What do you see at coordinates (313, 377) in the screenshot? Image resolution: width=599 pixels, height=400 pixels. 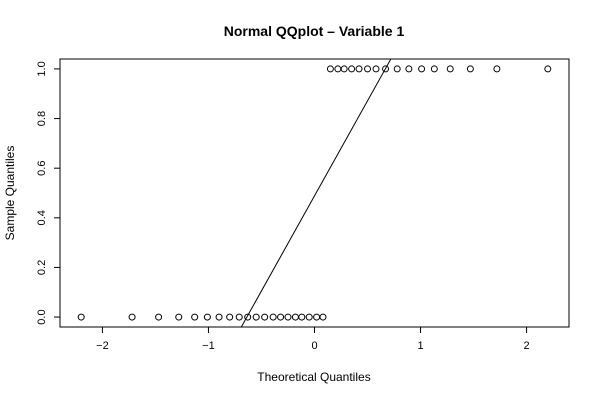 I see `x-axis-label: Theoretical Quantiles` at bounding box center [313, 377].